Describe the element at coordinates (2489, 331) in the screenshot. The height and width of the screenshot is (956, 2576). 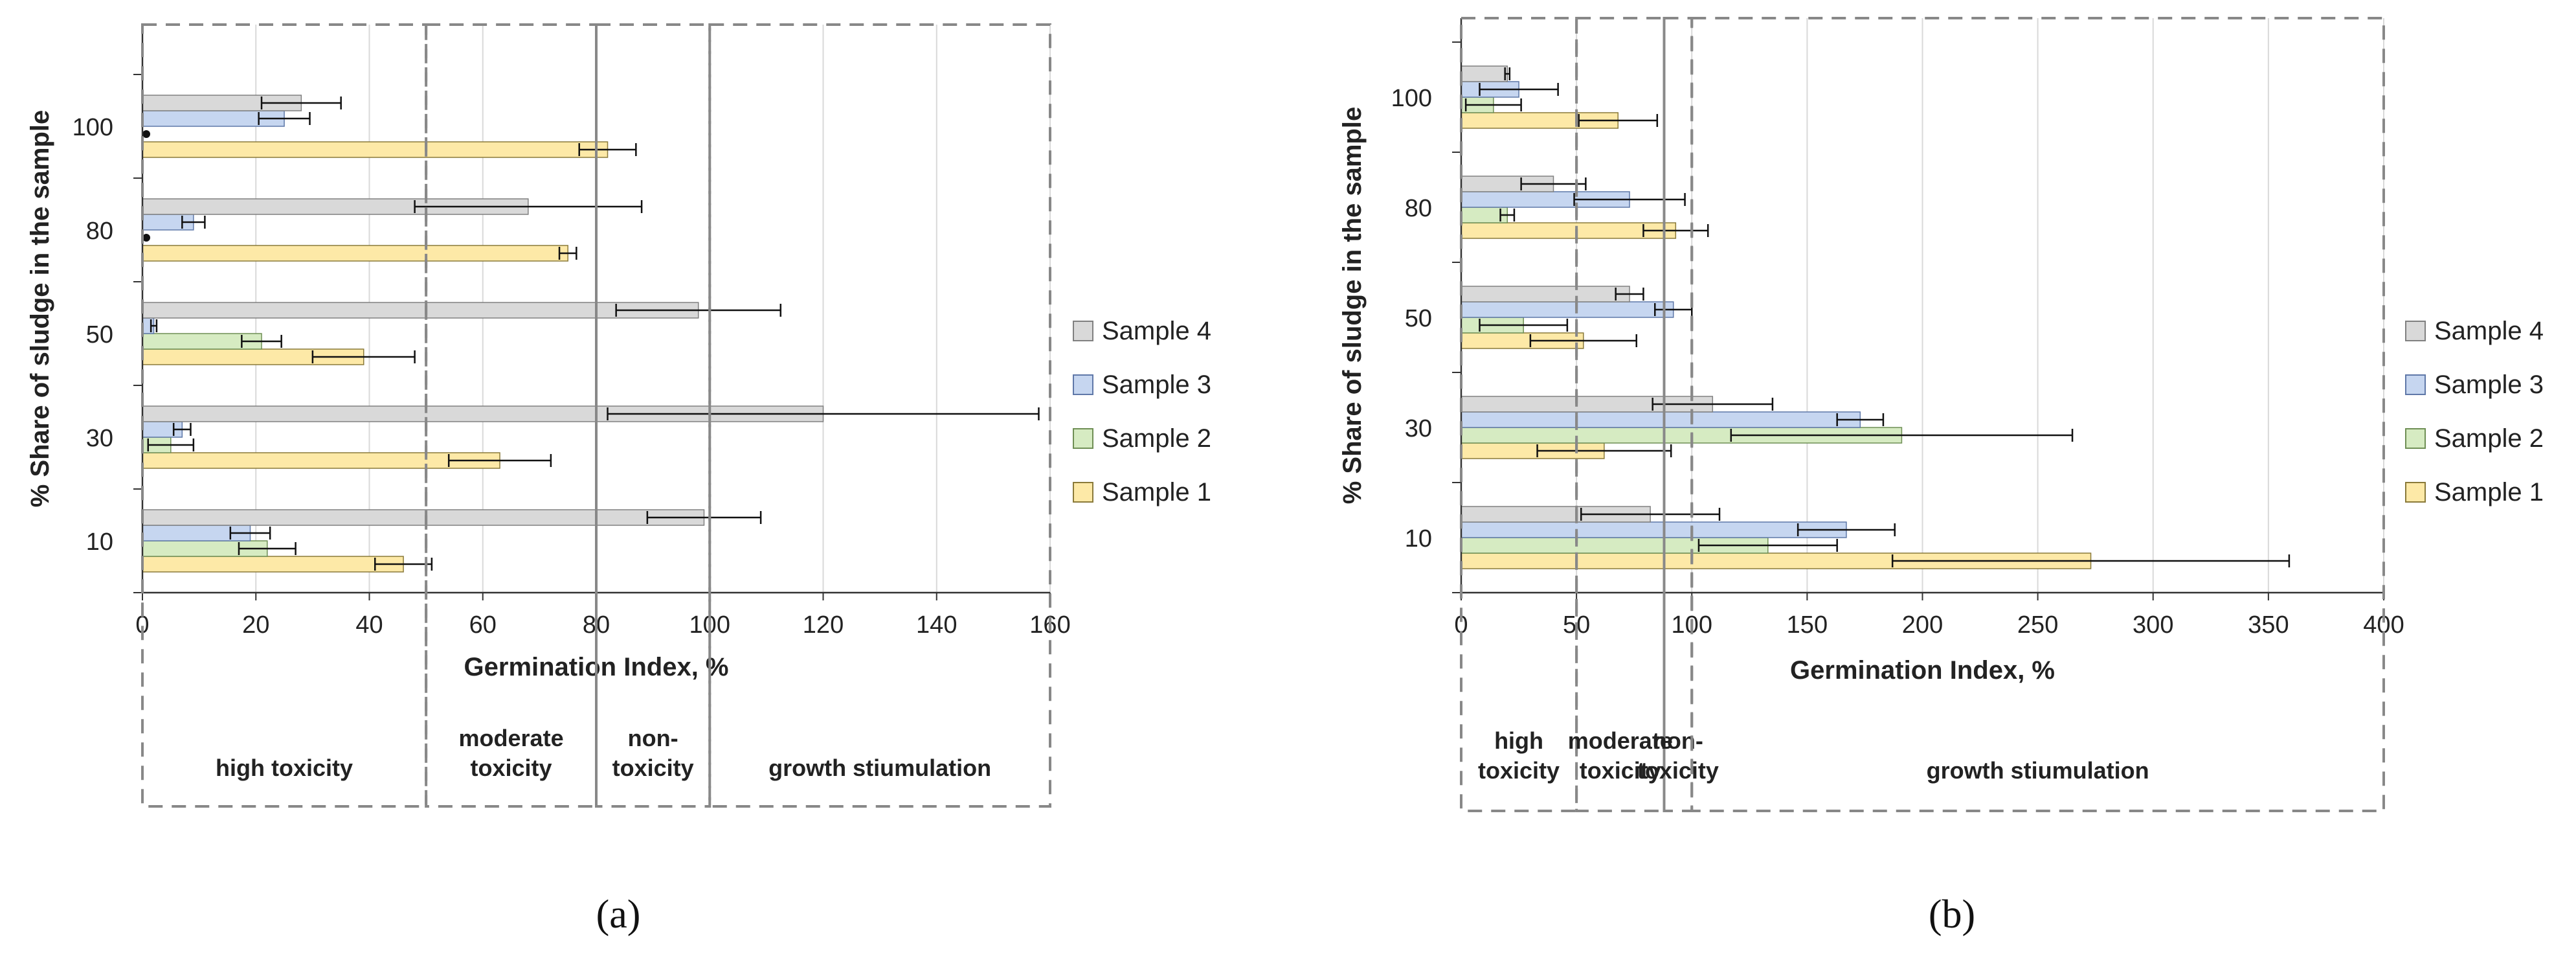
I see `b-legend-label: Sample 4` at that location.